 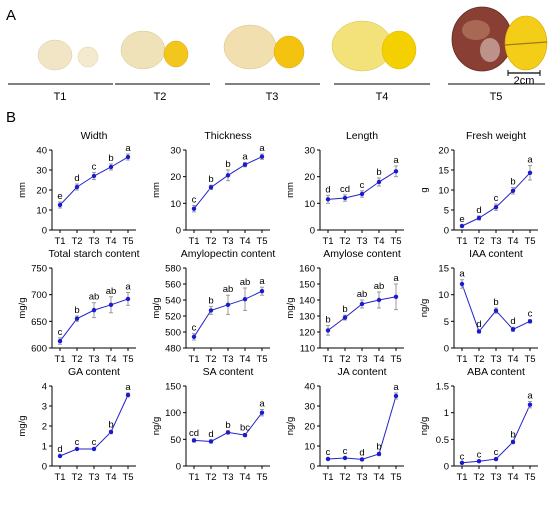 I want to click on y-tick-label: 10, so click(x=309, y=204).